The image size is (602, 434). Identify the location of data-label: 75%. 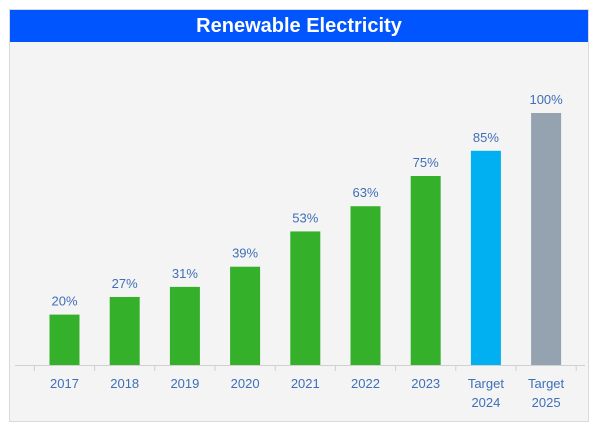
(426, 162).